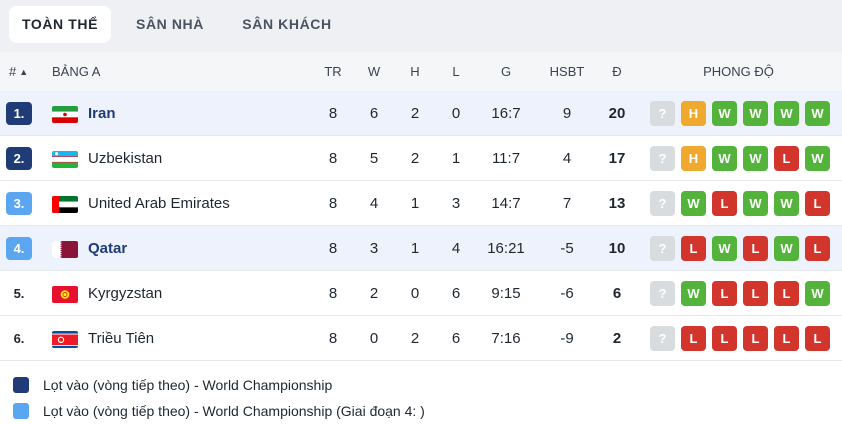  I want to click on rank-sort-header: # ▲, so click(19, 71).